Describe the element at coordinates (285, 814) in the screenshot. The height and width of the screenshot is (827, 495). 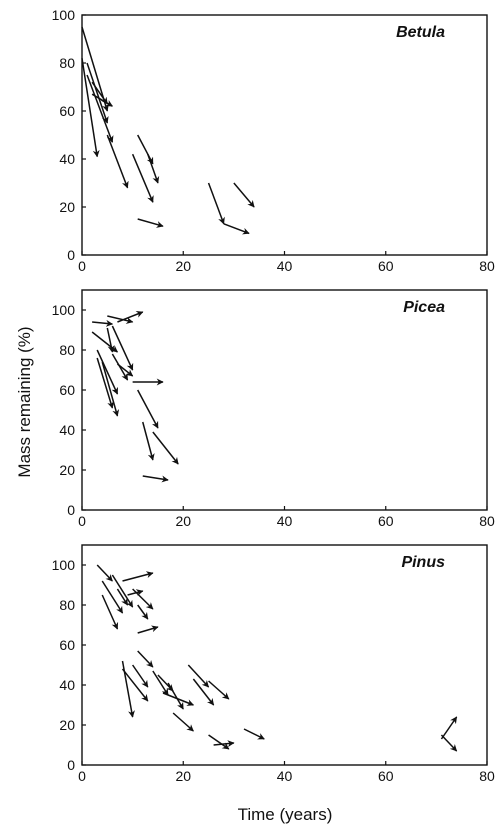
I see `x-axis-title: Time (years)` at that location.